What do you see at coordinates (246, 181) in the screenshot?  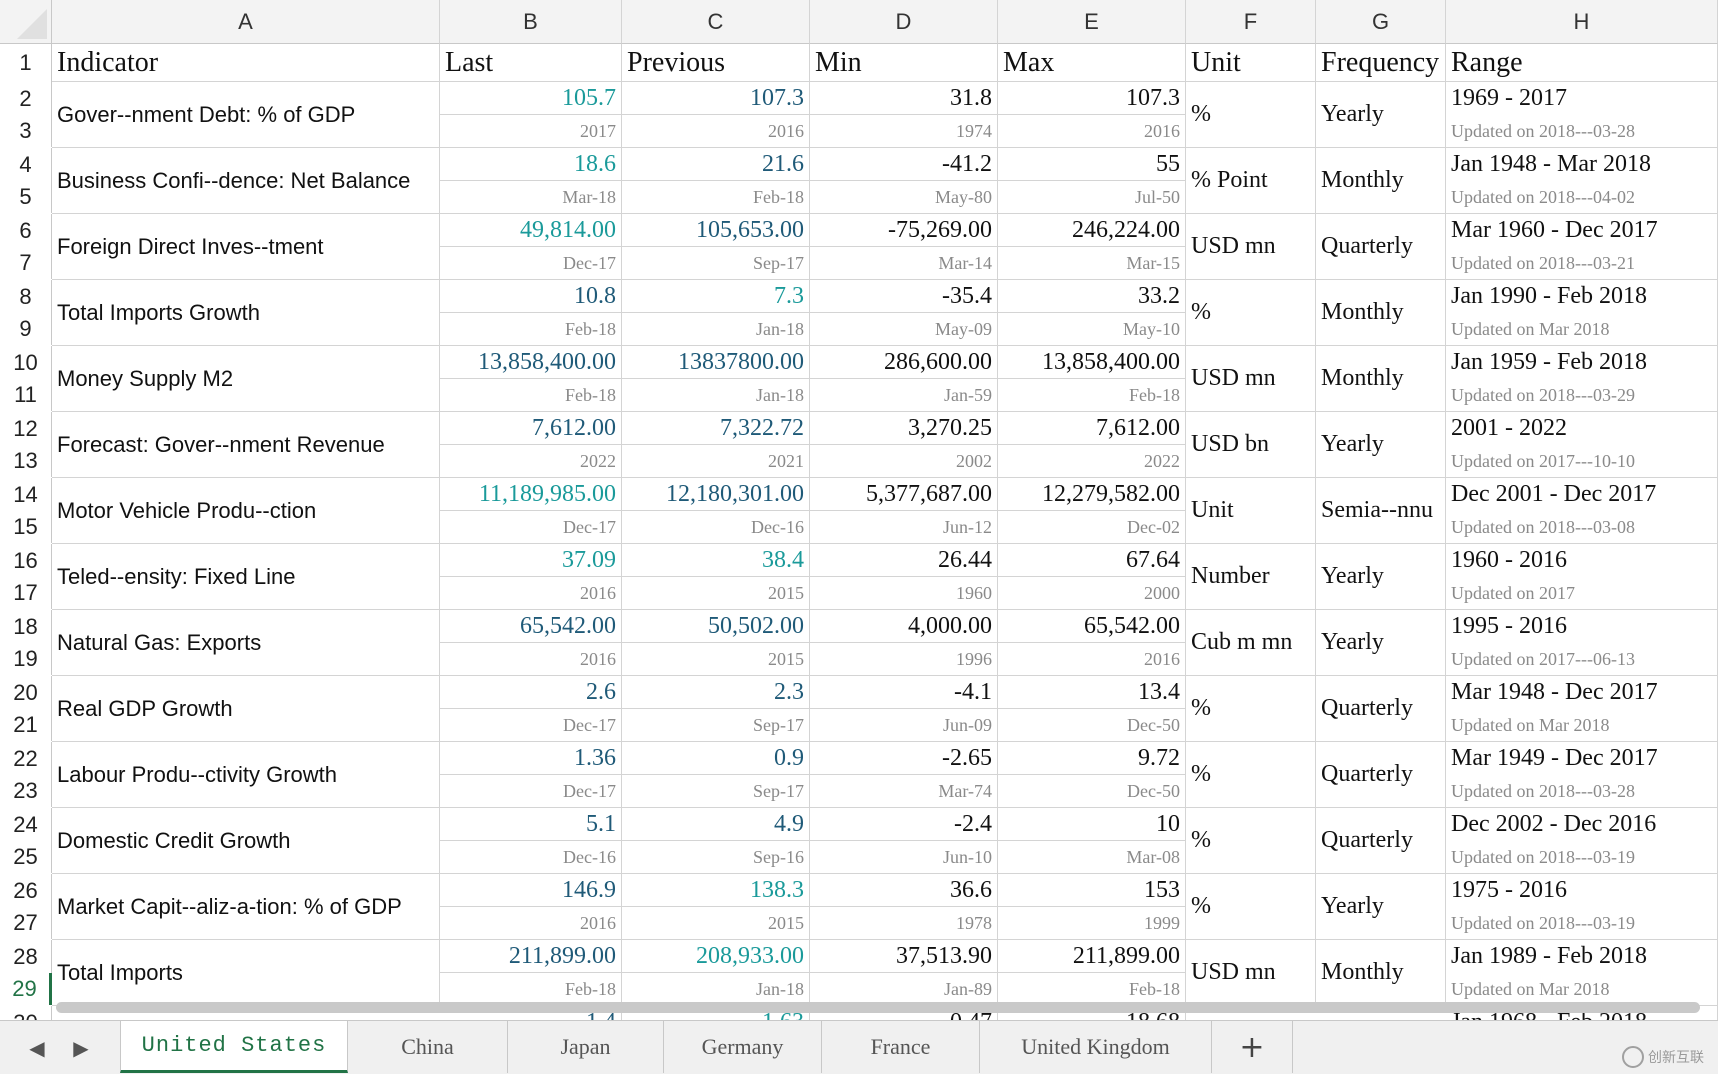 I see `indicator-cell: Business Confi--dence: Net Balance` at bounding box center [246, 181].